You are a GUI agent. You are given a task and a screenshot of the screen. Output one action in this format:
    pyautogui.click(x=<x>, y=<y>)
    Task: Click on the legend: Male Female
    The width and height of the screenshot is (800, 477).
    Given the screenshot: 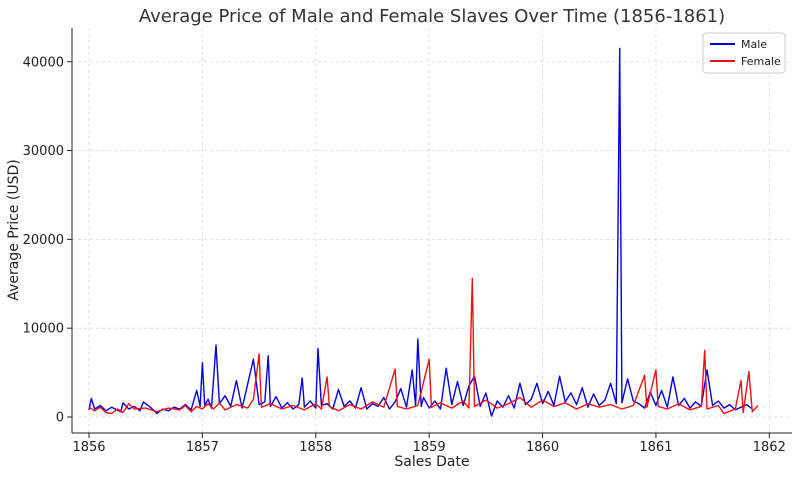 What is the action you would take?
    pyautogui.click(x=744, y=53)
    